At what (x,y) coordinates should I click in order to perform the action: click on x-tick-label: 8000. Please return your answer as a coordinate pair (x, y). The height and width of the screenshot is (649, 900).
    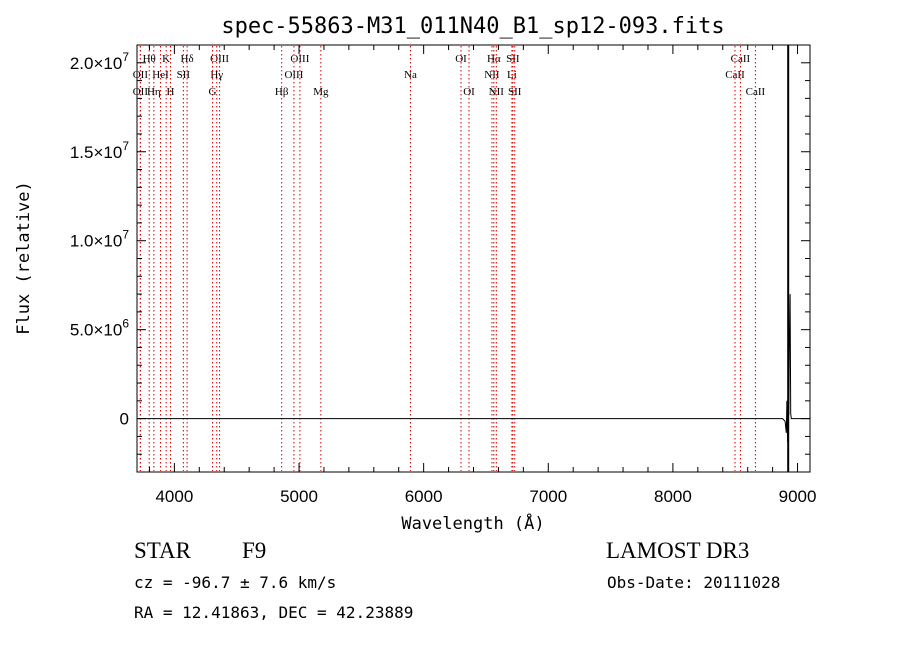
    Looking at the image, I should click on (673, 496).